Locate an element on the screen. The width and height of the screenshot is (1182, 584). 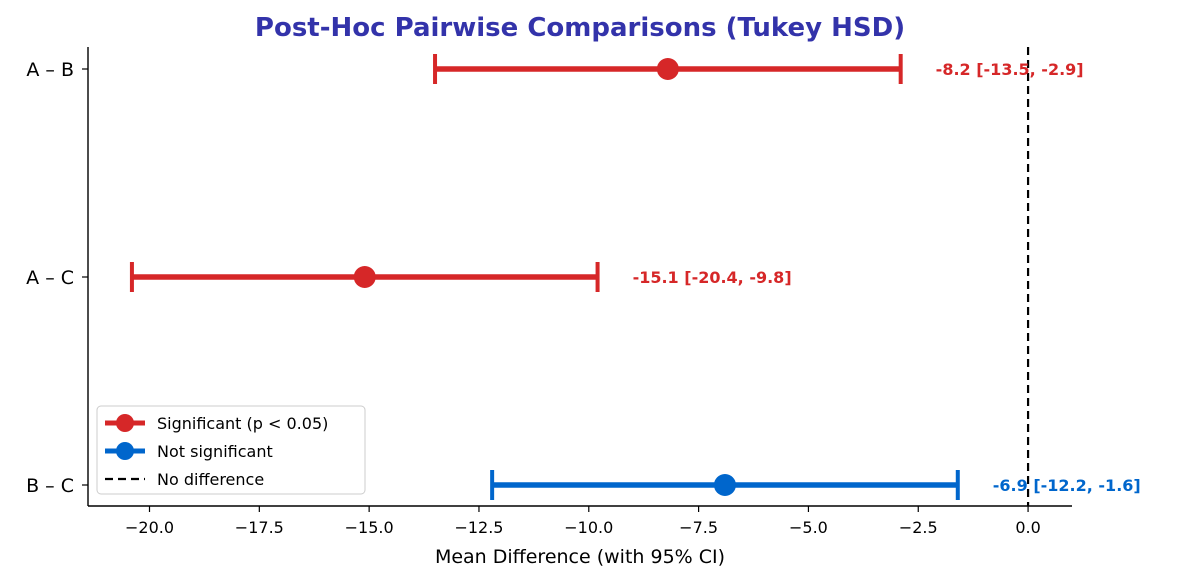
x-axis-label: Mean Difference (with 95% CI) is located at coordinates (580, 557).